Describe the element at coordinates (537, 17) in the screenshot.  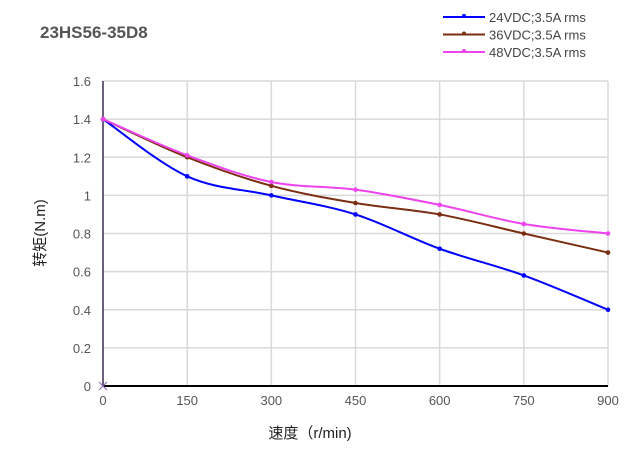
I see `legend-label: 24VDC;3.5A rms` at that location.